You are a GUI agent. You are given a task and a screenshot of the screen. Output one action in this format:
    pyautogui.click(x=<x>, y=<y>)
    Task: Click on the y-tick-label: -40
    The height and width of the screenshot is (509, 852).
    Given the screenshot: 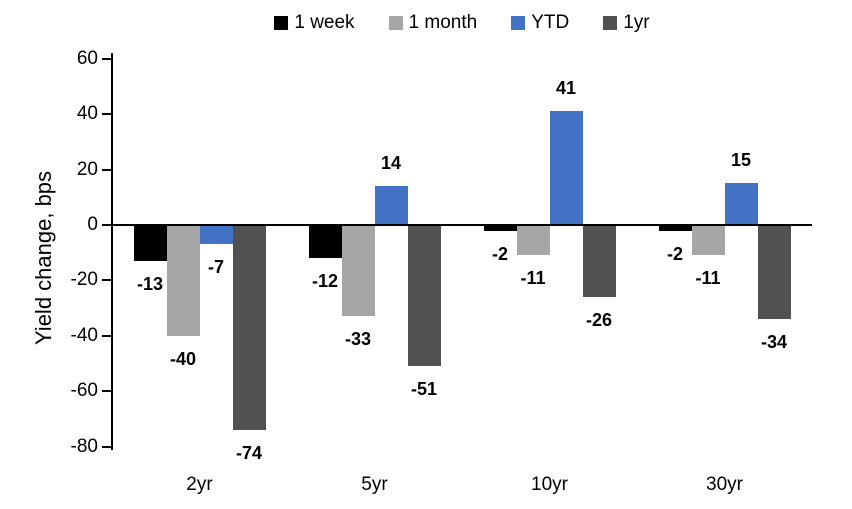 What is the action you would take?
    pyautogui.click(x=84, y=335)
    